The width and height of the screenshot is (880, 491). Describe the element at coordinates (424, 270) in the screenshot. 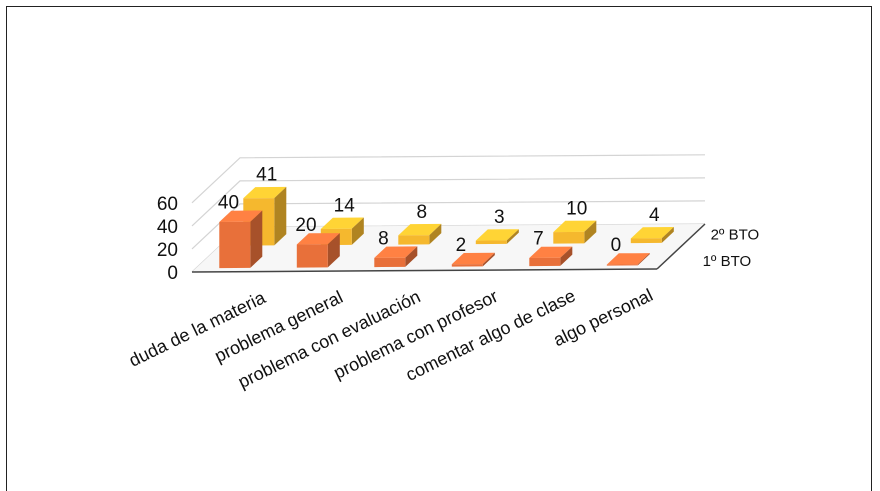

I see `floor-front-edge` at that location.